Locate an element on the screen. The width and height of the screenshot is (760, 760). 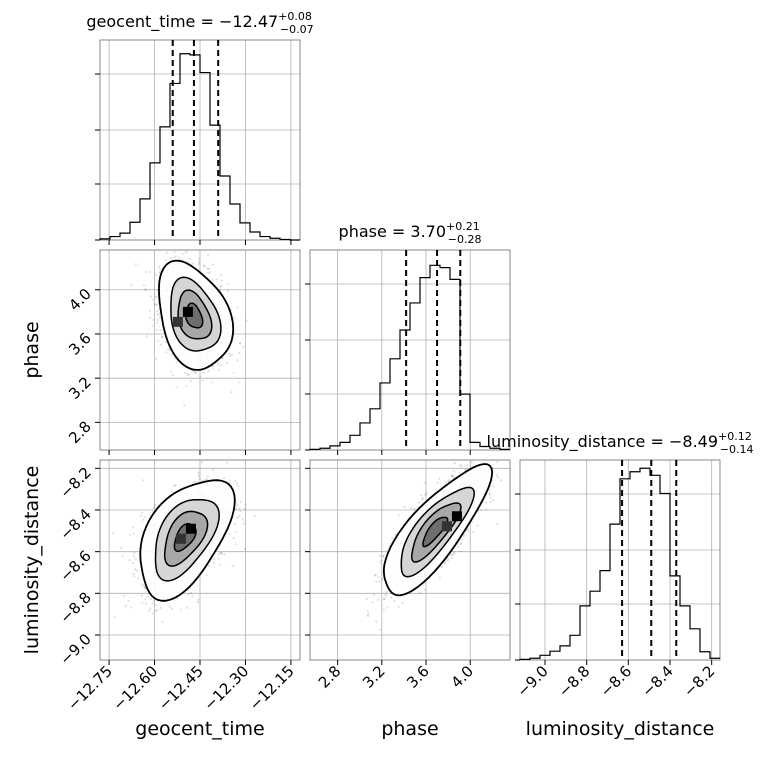
x-tick-label: −8.6 is located at coordinates (616, 681).